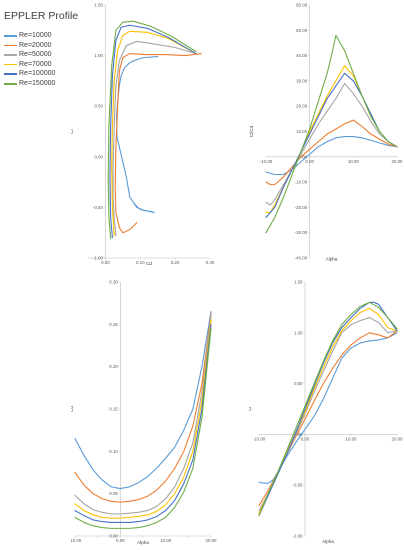  What do you see at coordinates (113, 366) in the screenshot?
I see `y-tick-label: 0.20` at bounding box center [113, 366].